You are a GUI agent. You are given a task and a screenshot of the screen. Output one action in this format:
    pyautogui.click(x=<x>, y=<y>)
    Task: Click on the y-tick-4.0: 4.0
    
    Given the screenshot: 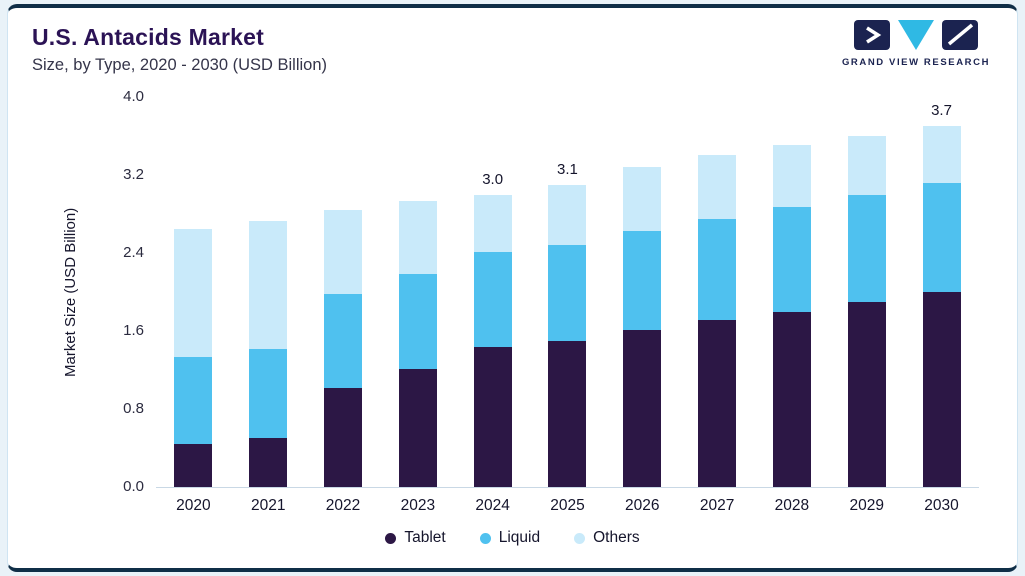 What is the action you would take?
    pyautogui.click(x=133, y=96)
    